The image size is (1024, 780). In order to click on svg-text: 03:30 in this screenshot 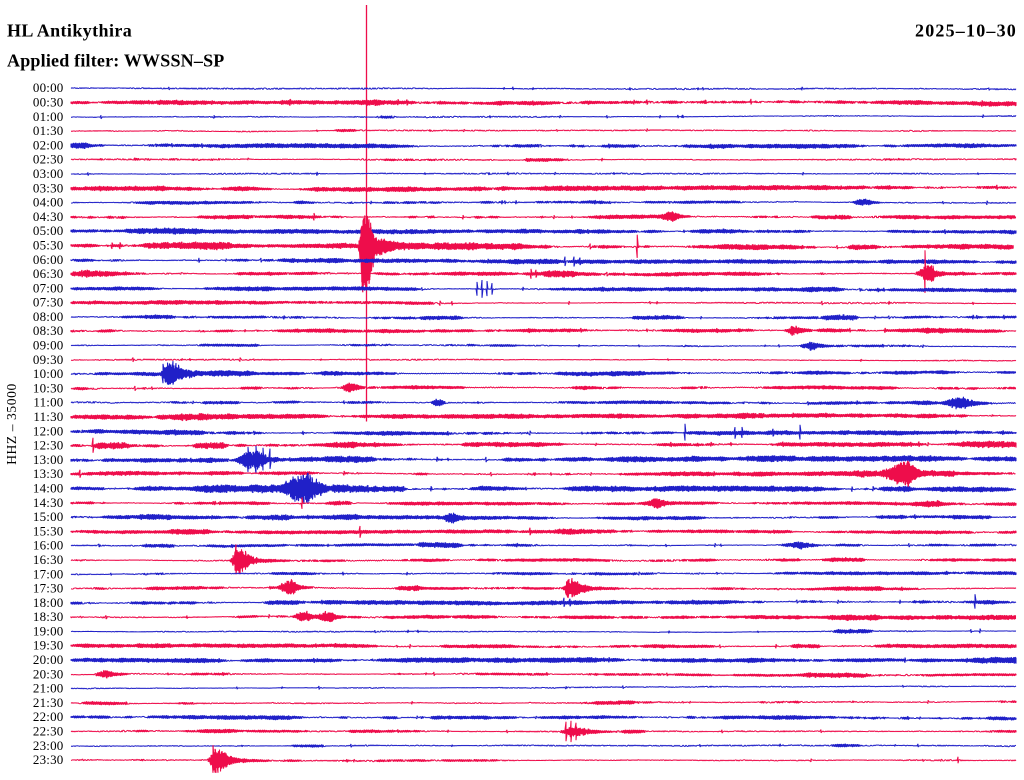, I will do `click(48, 188)`.